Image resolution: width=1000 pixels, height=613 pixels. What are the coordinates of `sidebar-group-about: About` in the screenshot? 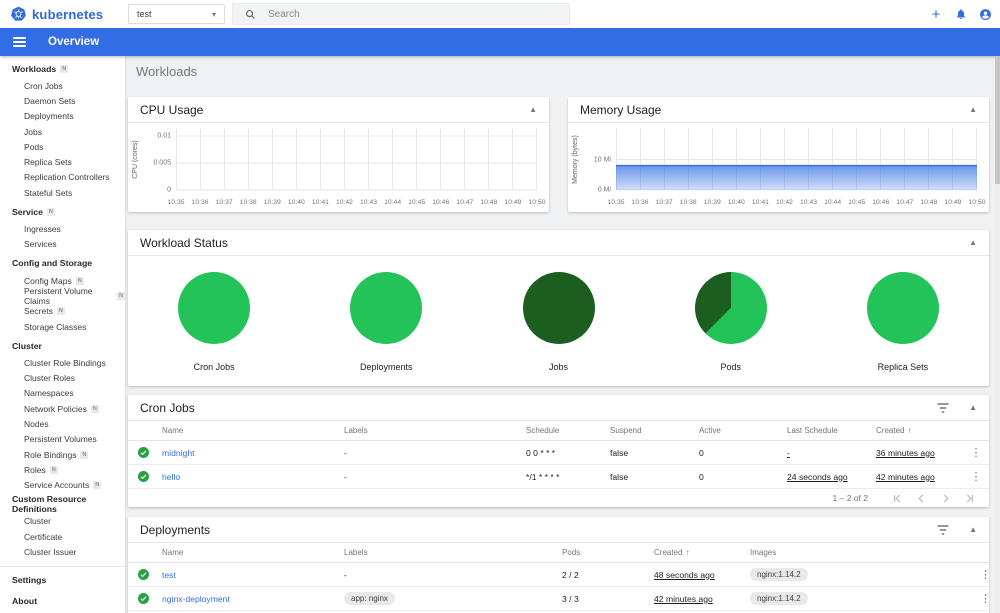 It's located at (62, 601).